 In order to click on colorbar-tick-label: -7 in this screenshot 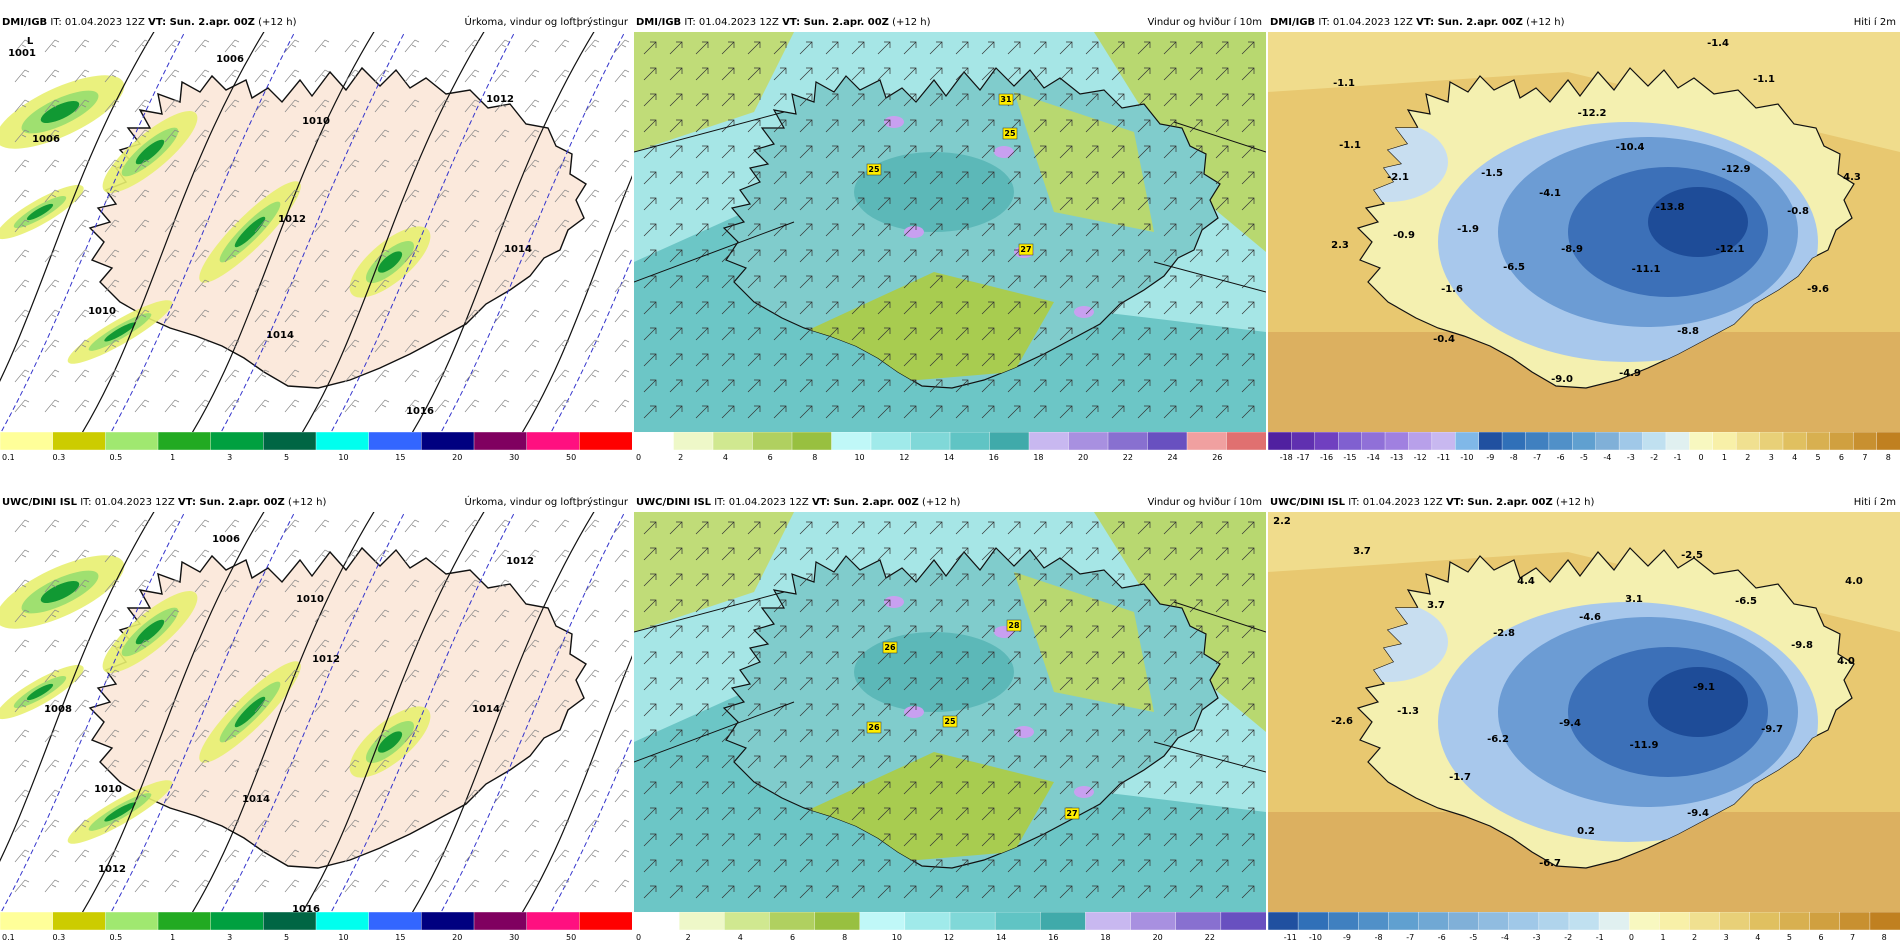, I will do `click(1410, 937)`.